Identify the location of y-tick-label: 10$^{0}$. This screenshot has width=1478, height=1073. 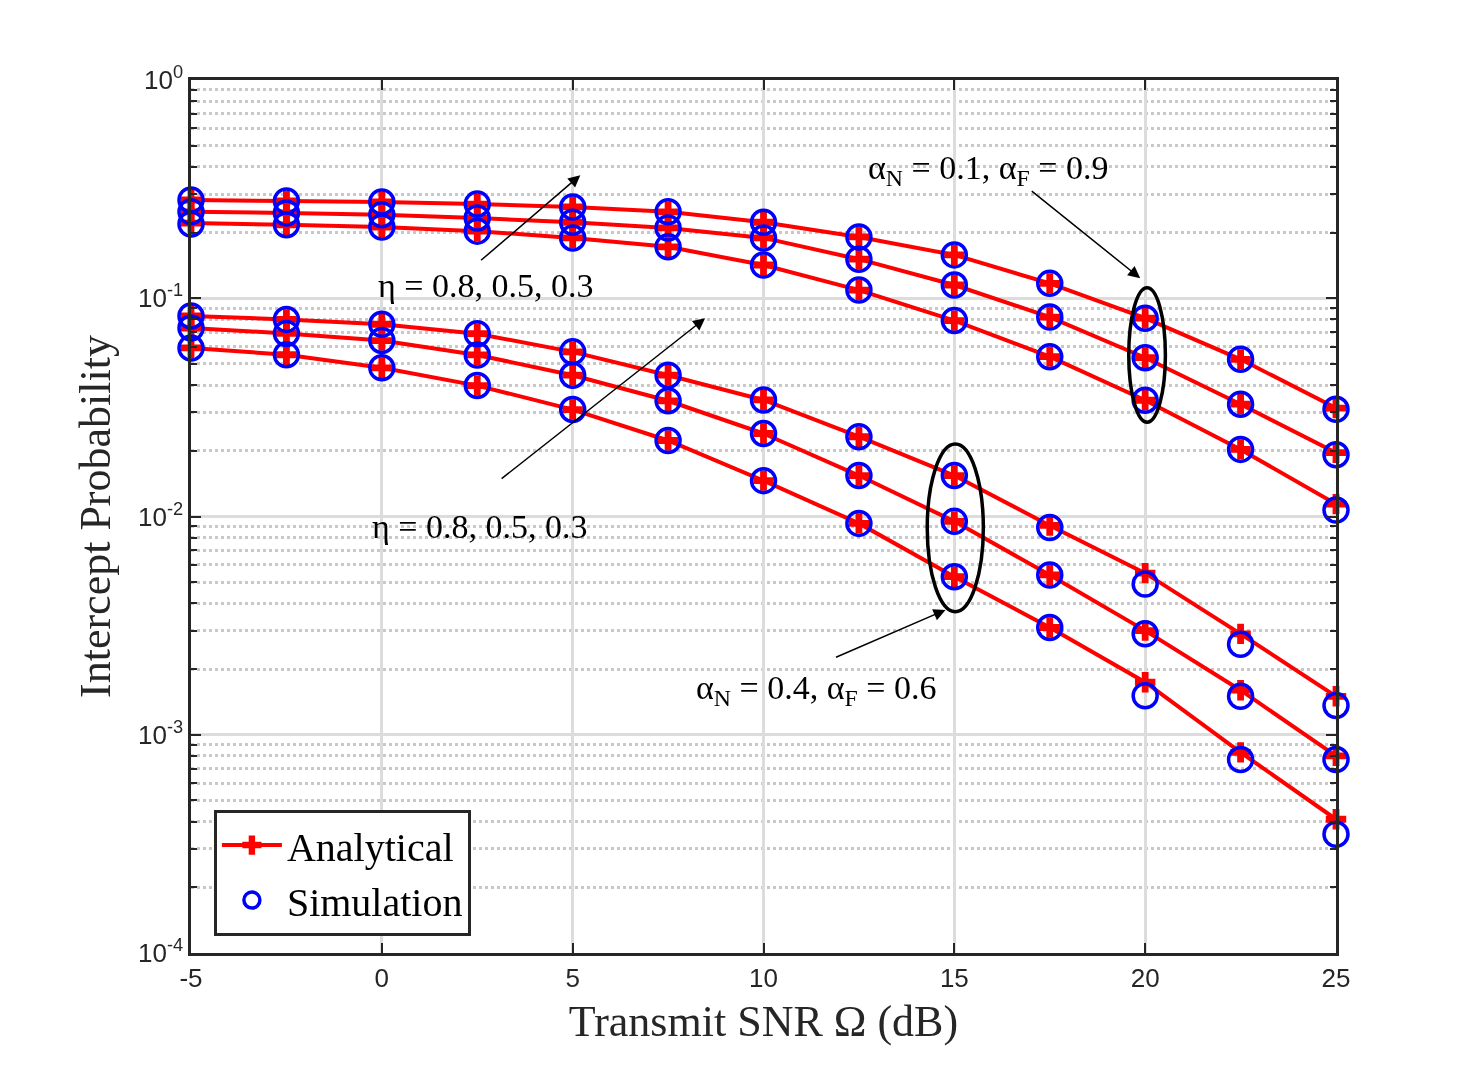
(164, 79).